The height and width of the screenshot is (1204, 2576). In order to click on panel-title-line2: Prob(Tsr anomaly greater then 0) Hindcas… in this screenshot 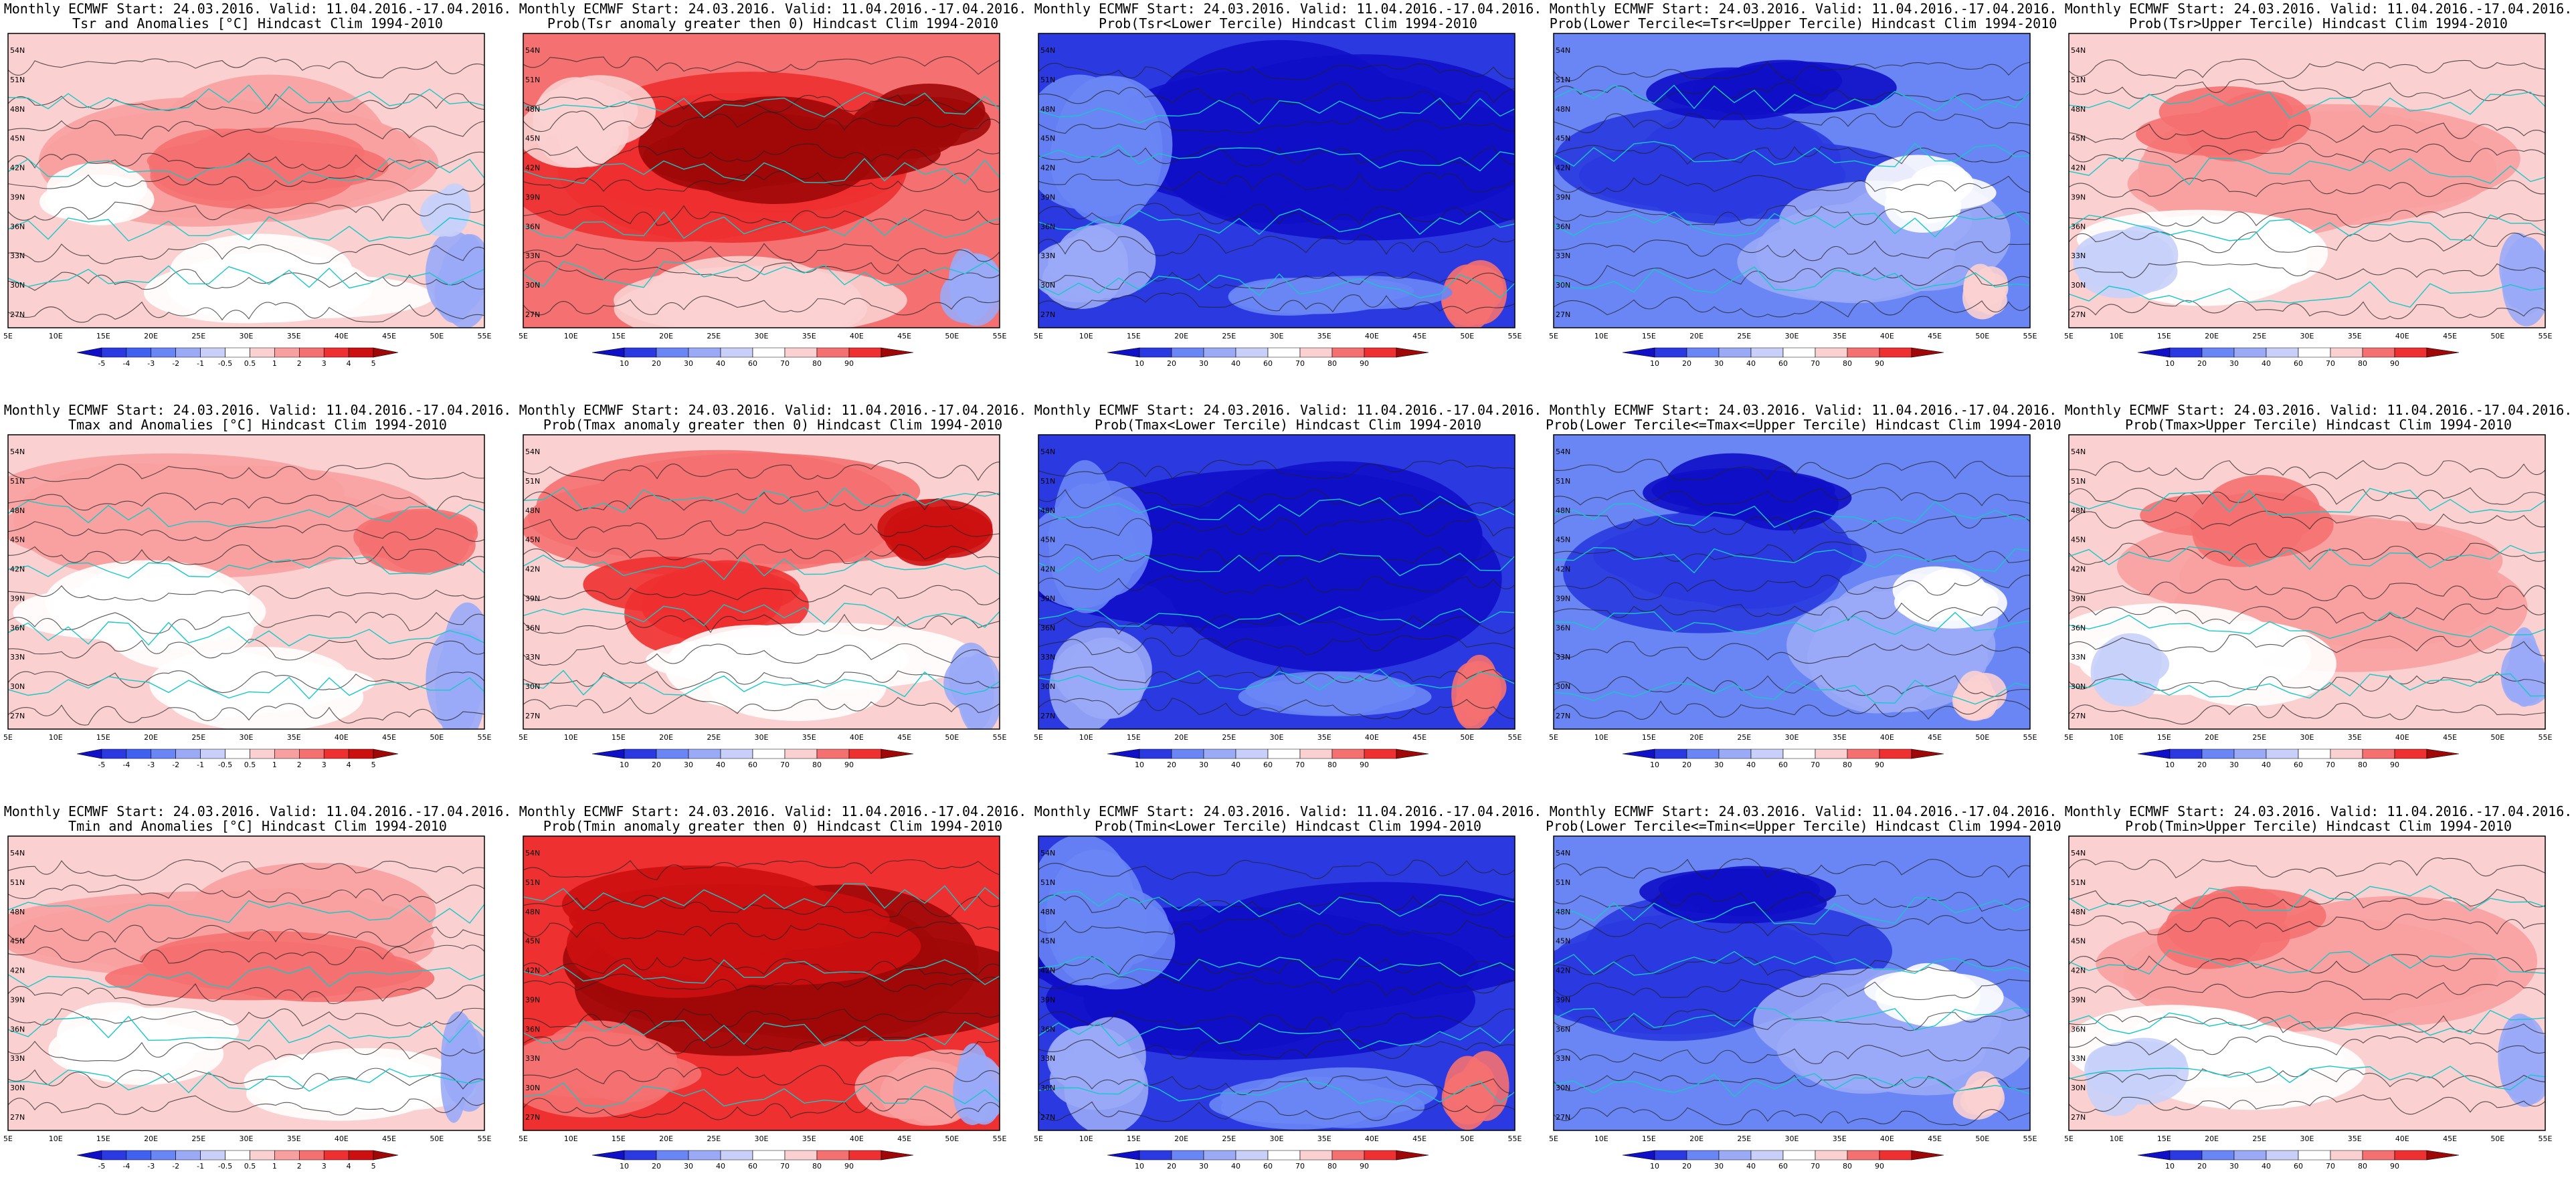, I will do `click(773, 23)`.